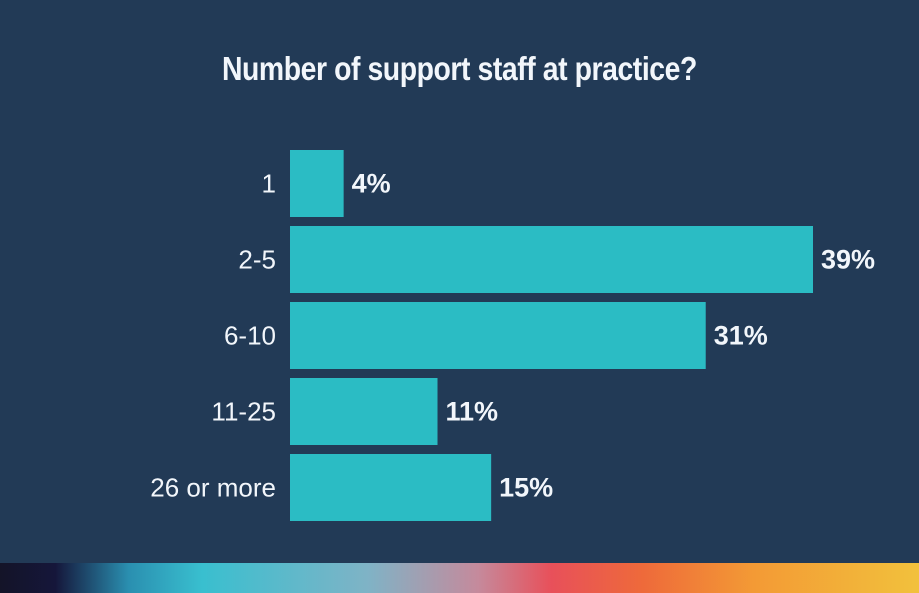  What do you see at coordinates (459, 68) in the screenshot?
I see `chart-title: Number of support staff at practice?` at bounding box center [459, 68].